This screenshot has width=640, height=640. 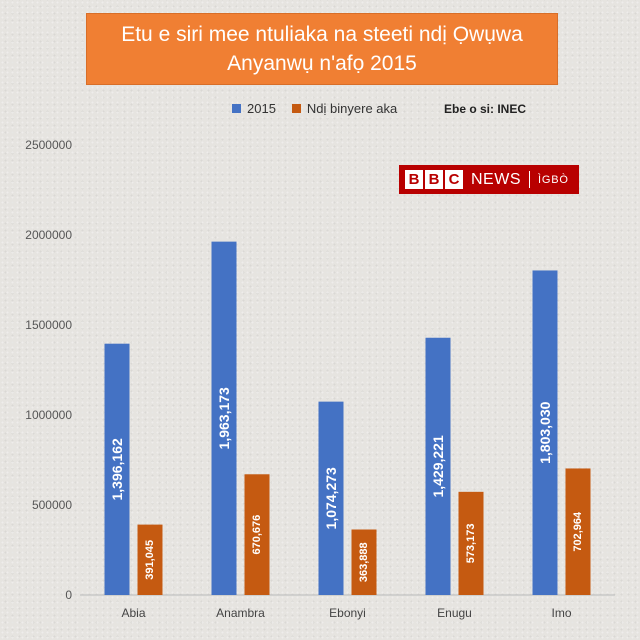 I want to click on legend-item-signed: Ndị binyere aka, so click(x=344, y=108).